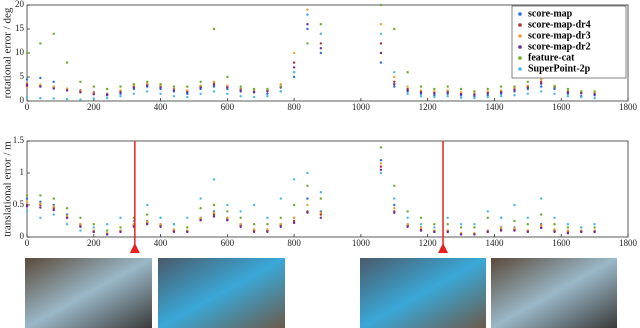  I want to click on legend-label: feature-cat, so click(551, 57).